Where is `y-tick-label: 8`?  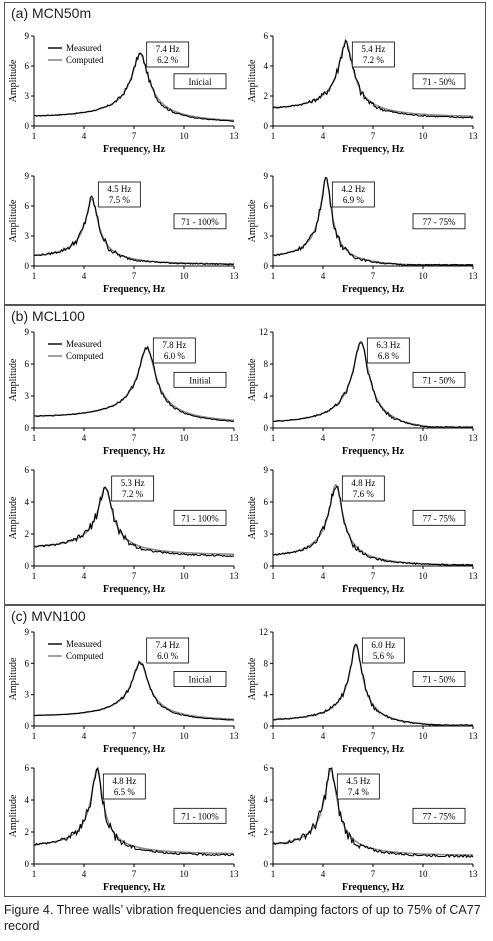 y-tick-label: 8 is located at coordinates (266, 364).